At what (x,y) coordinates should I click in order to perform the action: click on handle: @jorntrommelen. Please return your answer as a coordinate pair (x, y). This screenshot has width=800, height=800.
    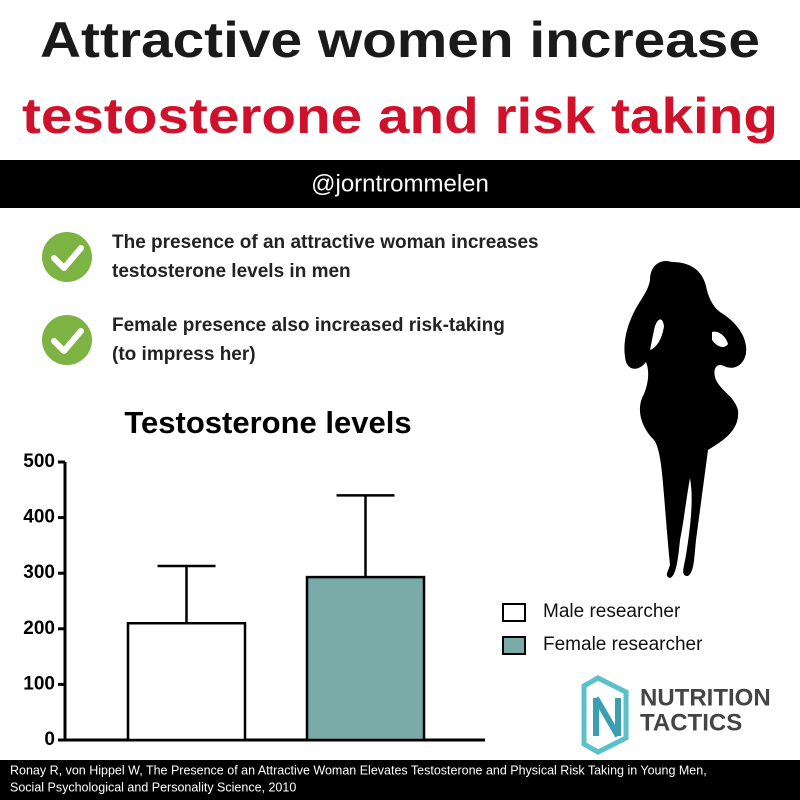
    Looking at the image, I should click on (400, 183).